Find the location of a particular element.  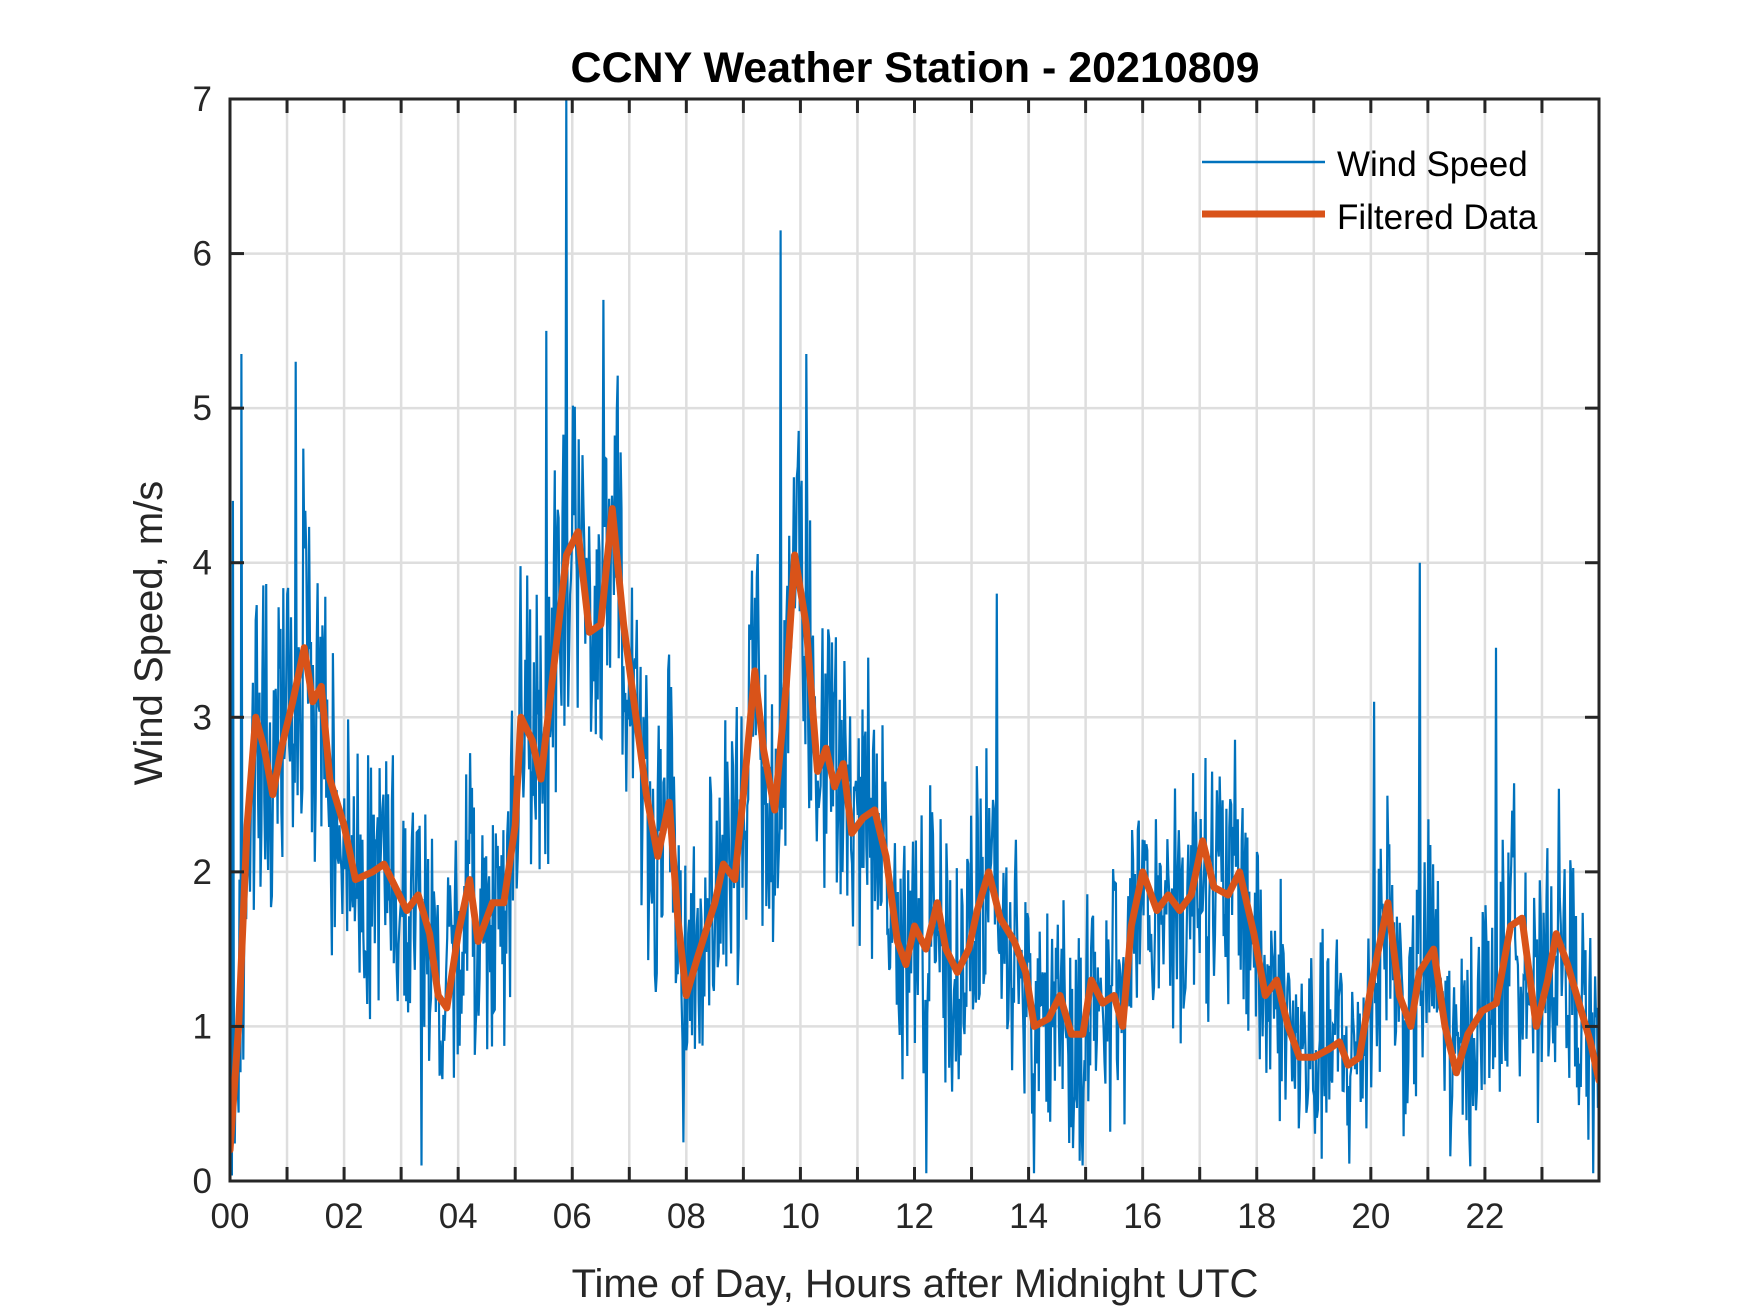

y-tick-label: 6 is located at coordinates (202, 254).